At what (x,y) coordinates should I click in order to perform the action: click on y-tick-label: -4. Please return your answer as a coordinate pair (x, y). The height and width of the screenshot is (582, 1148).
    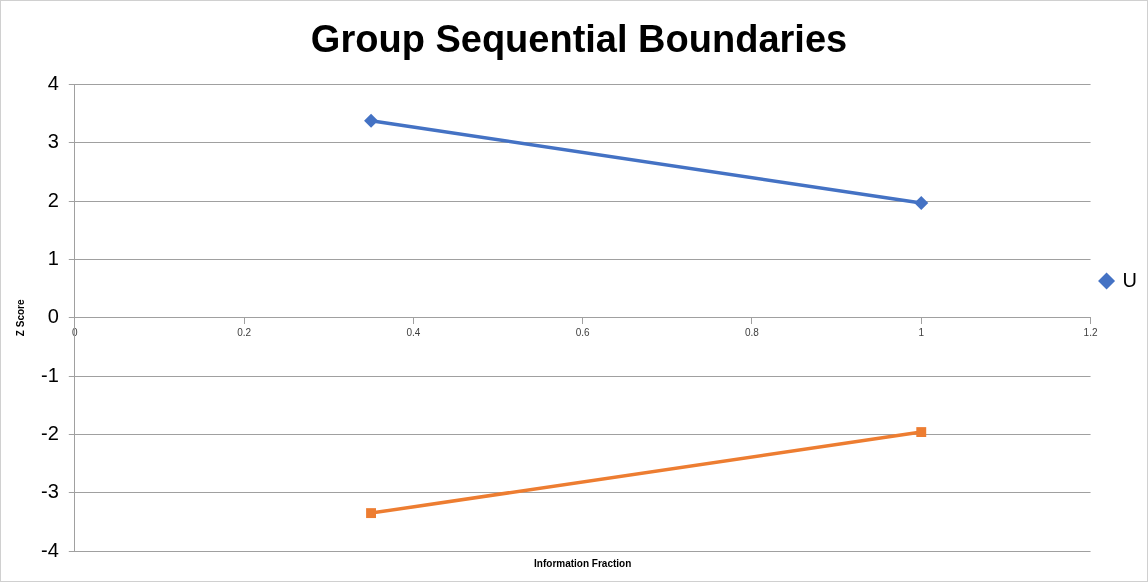
    Looking at the image, I should click on (49, 549).